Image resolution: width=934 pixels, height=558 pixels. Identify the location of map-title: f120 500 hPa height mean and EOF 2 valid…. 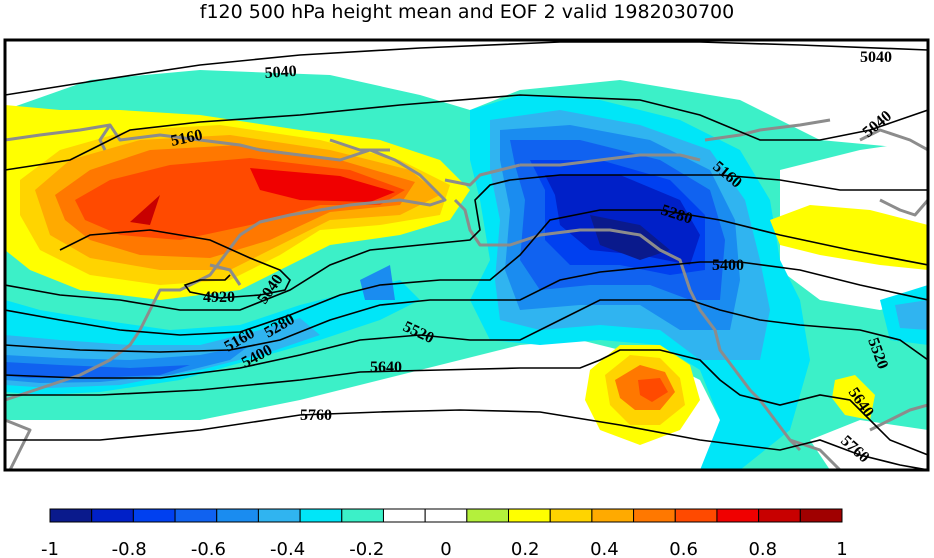
(467, 12).